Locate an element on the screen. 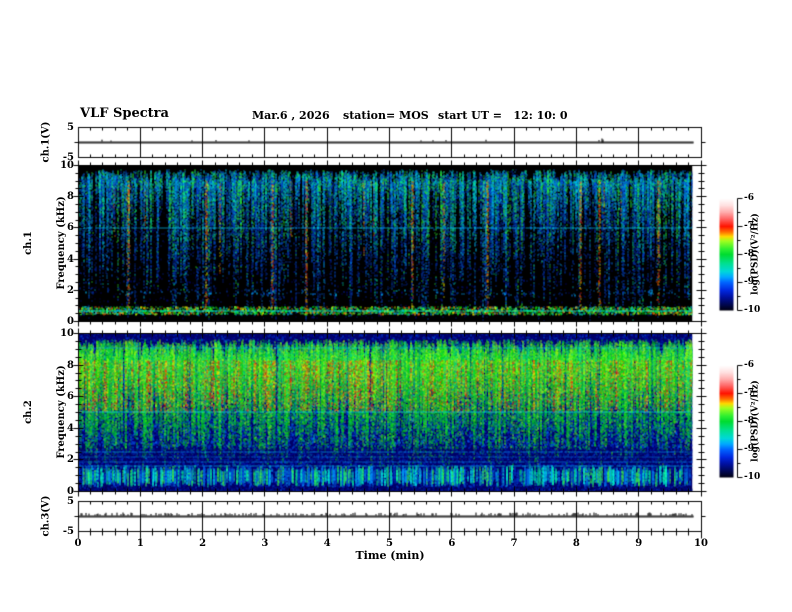  x-tick-label: 10 is located at coordinates (701, 543).